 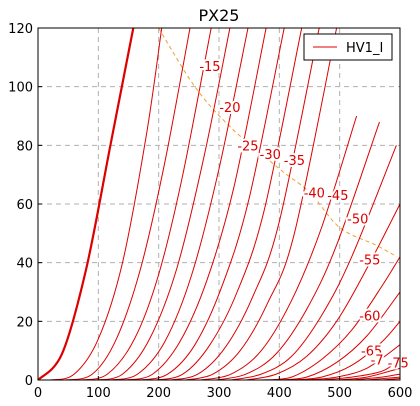 What do you see at coordinates (294, 161) in the screenshot?
I see `curve-label: -35` at bounding box center [294, 161].